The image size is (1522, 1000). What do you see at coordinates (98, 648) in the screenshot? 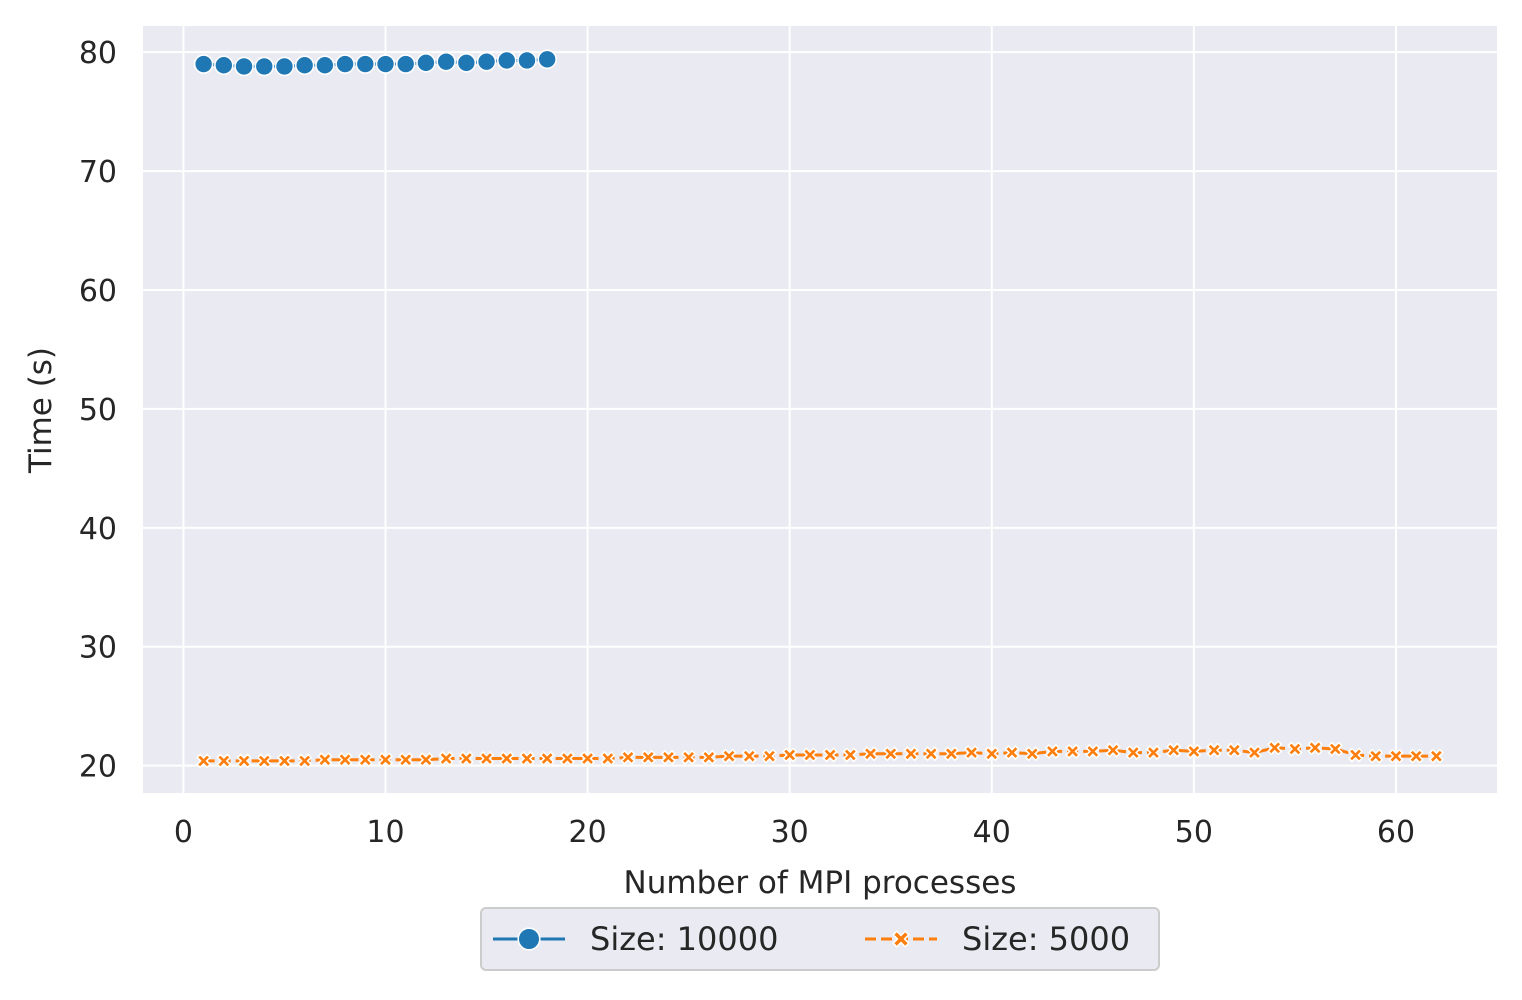
I see `y-tick-label: 30` at bounding box center [98, 648].